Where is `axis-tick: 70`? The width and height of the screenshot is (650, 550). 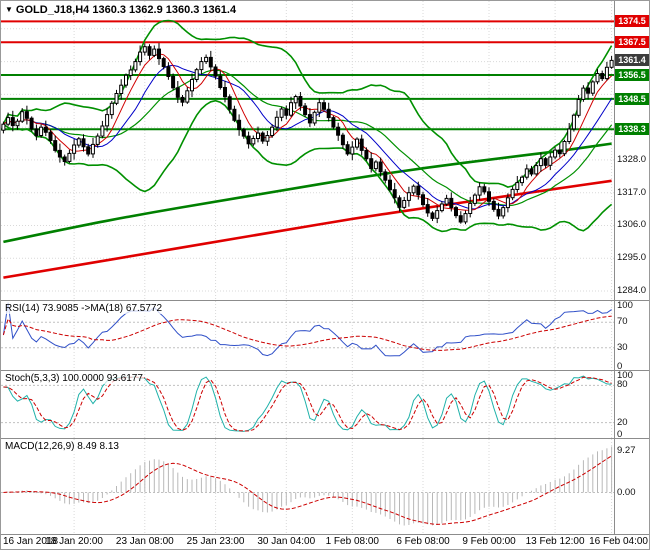
axis-tick: 70 is located at coordinates (622, 322).